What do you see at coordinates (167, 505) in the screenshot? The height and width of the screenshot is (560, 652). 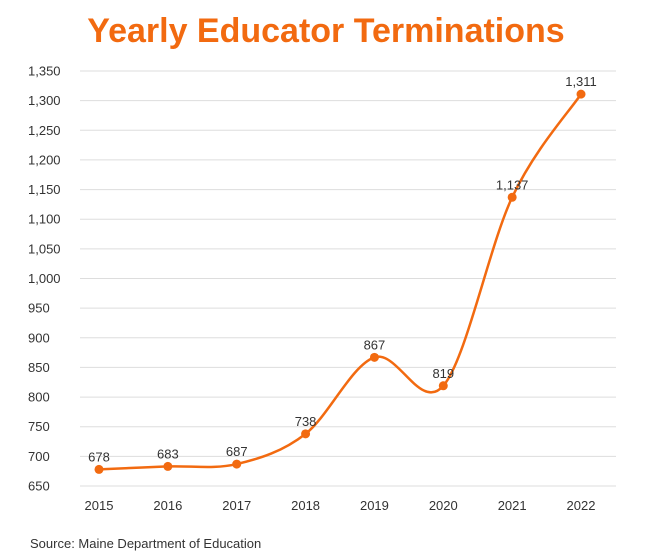 I see `x-tick-label: 2016` at bounding box center [167, 505].